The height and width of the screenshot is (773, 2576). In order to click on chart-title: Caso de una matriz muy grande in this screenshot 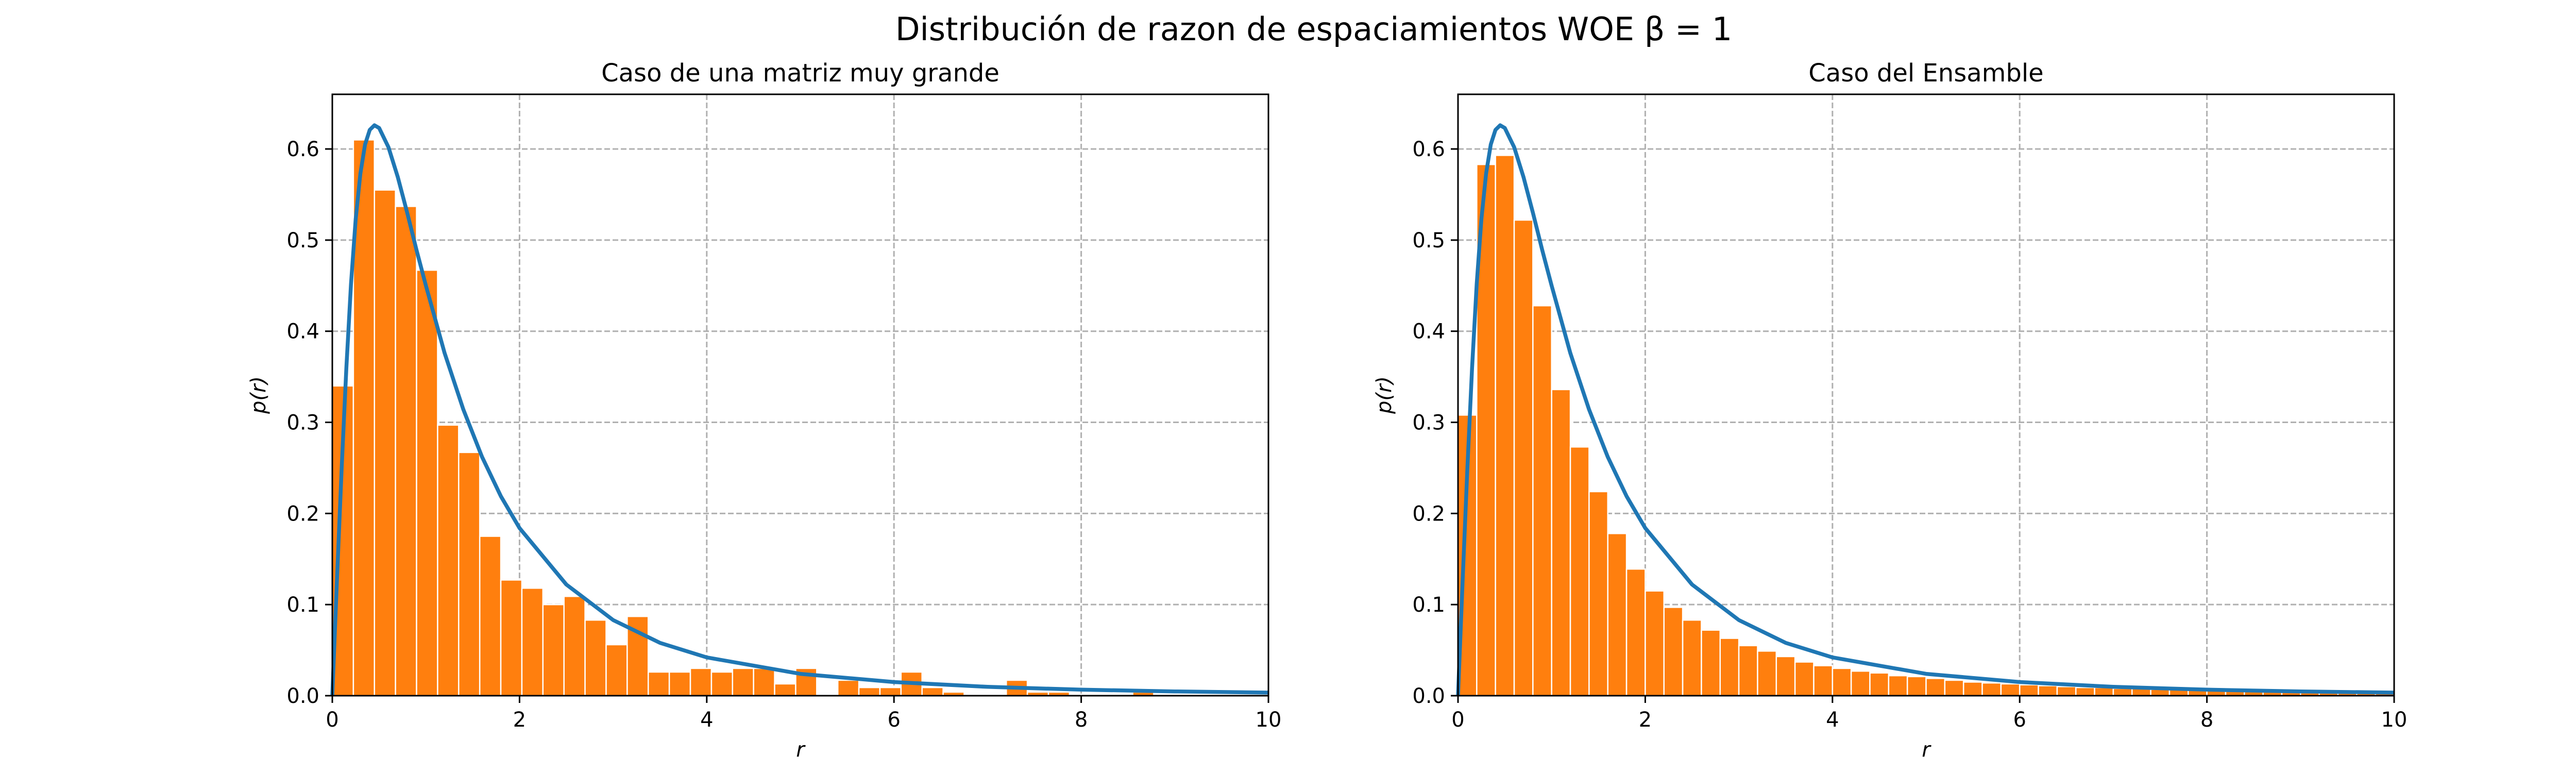, I will do `click(800, 73)`.